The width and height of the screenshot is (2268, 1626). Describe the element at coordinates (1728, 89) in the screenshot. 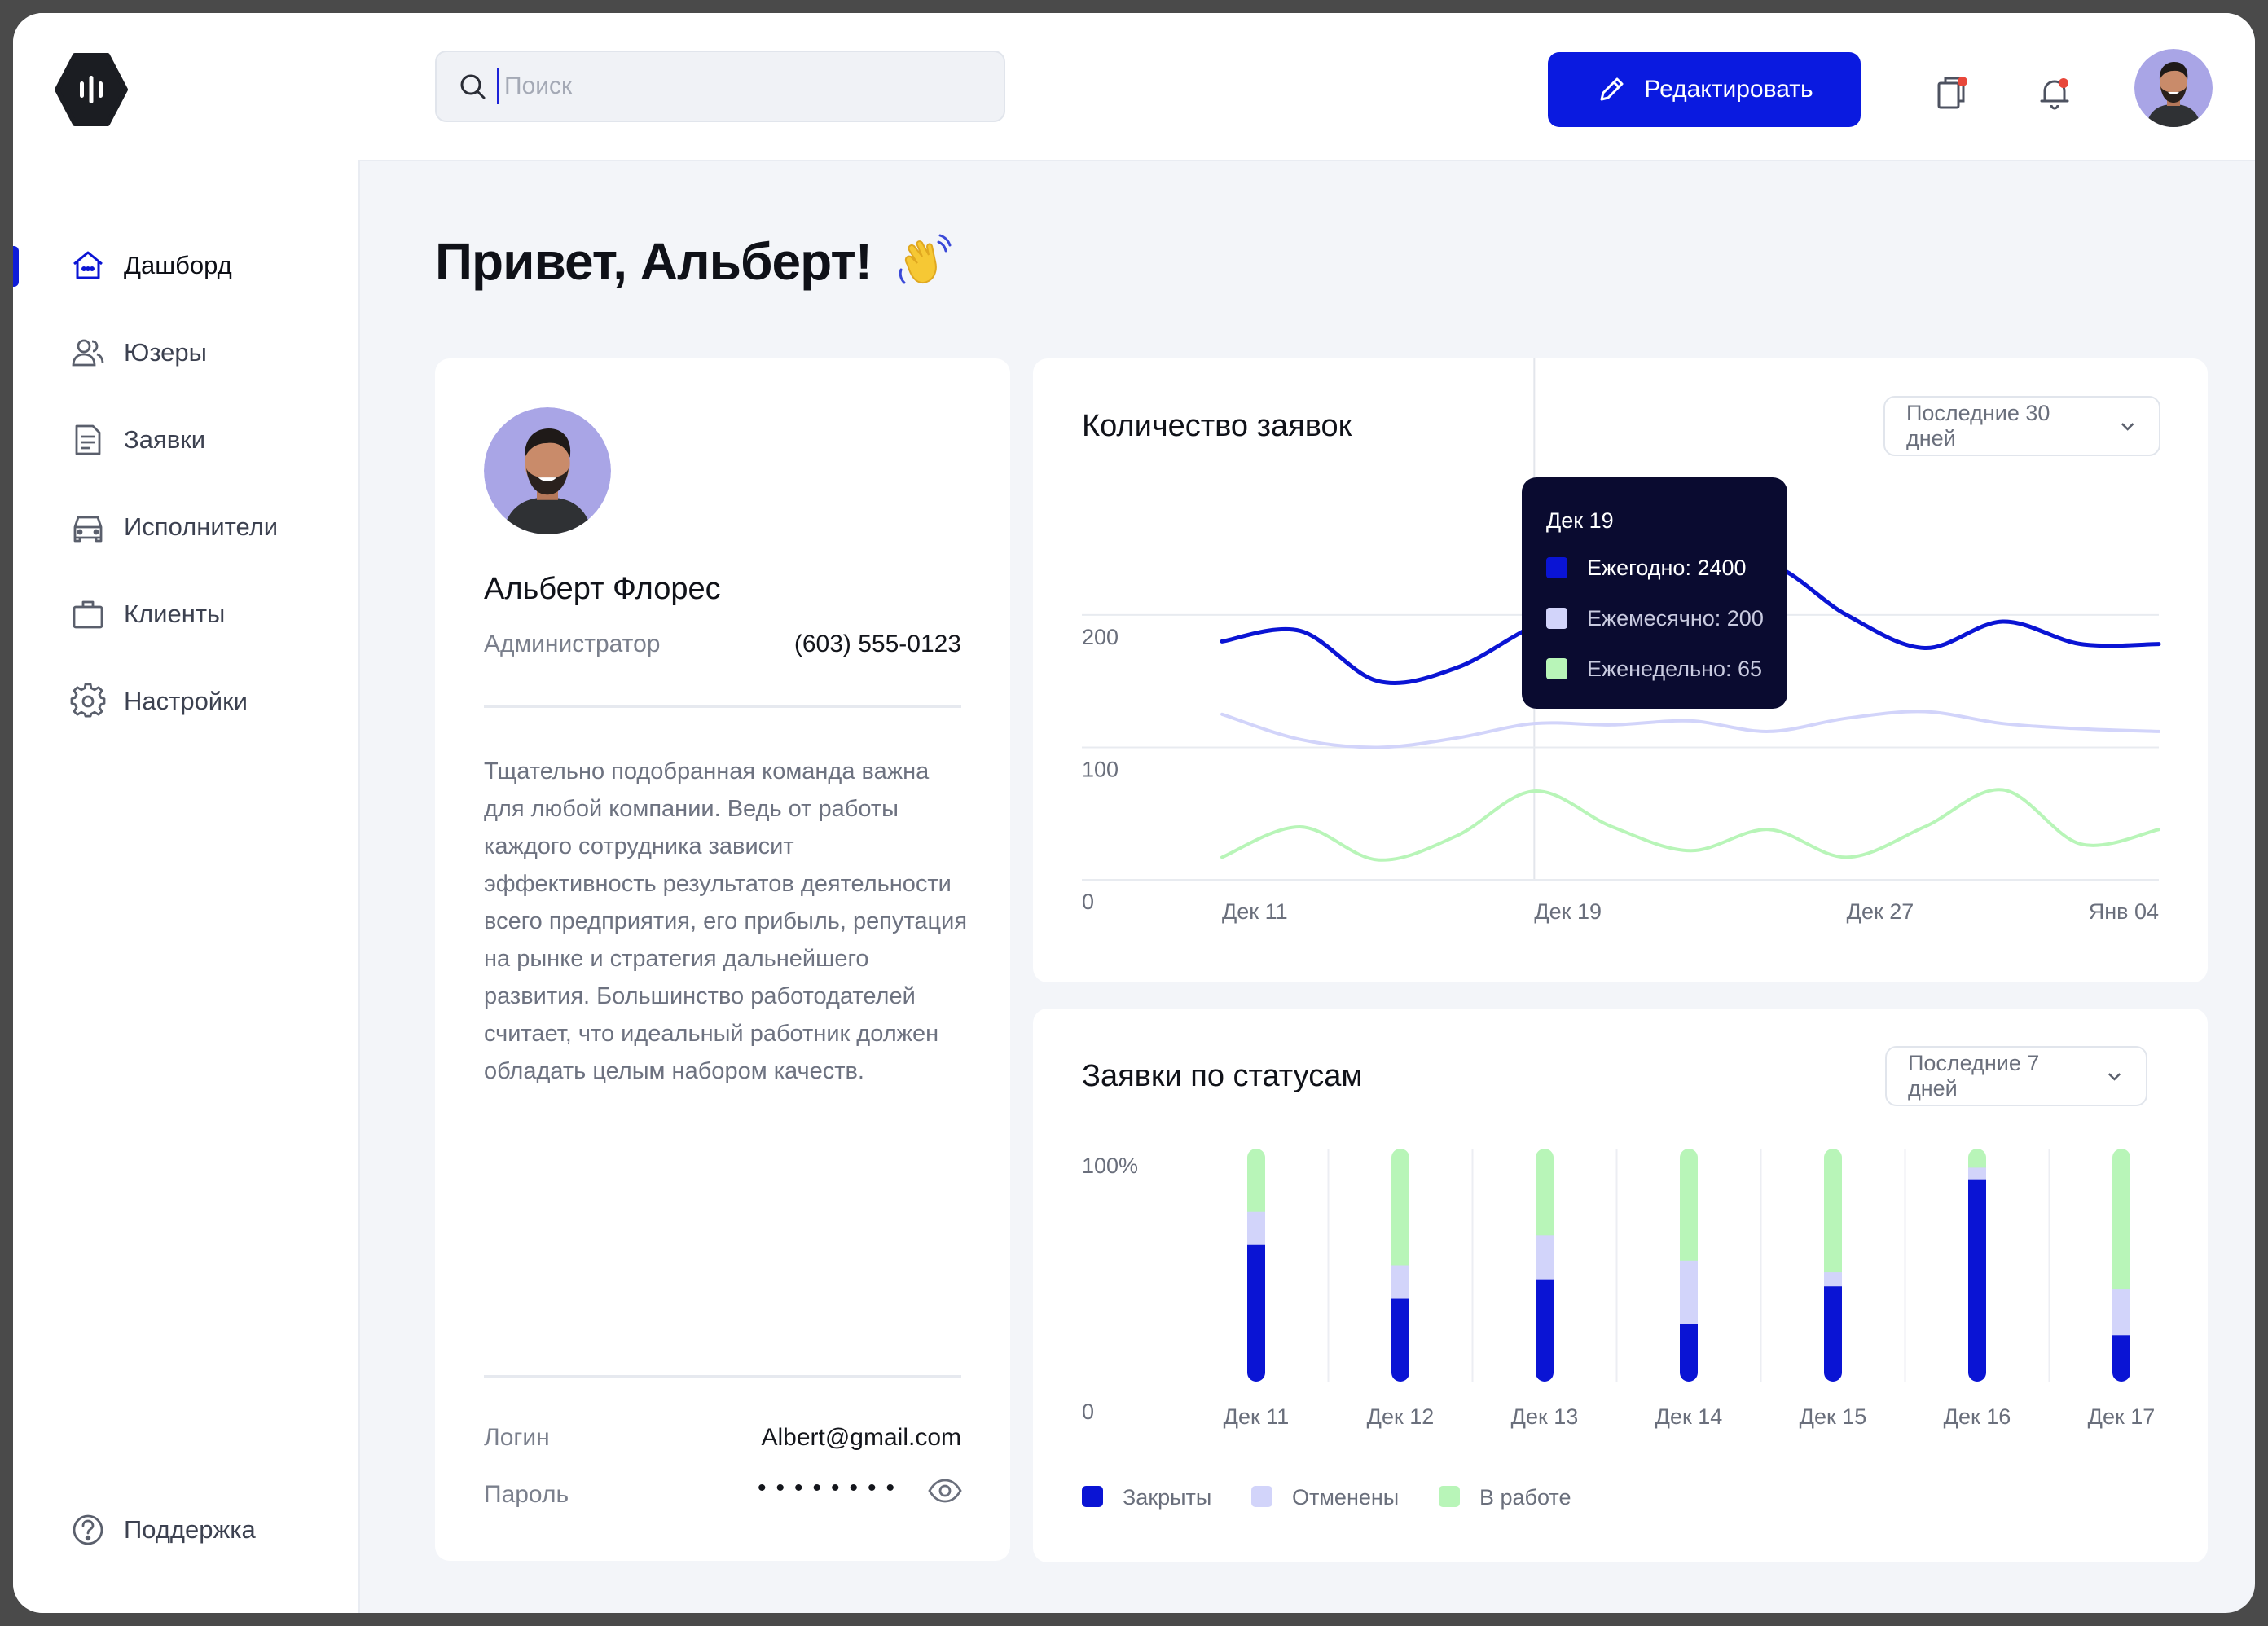

I see `edit-button-label: Редактировать` at that location.